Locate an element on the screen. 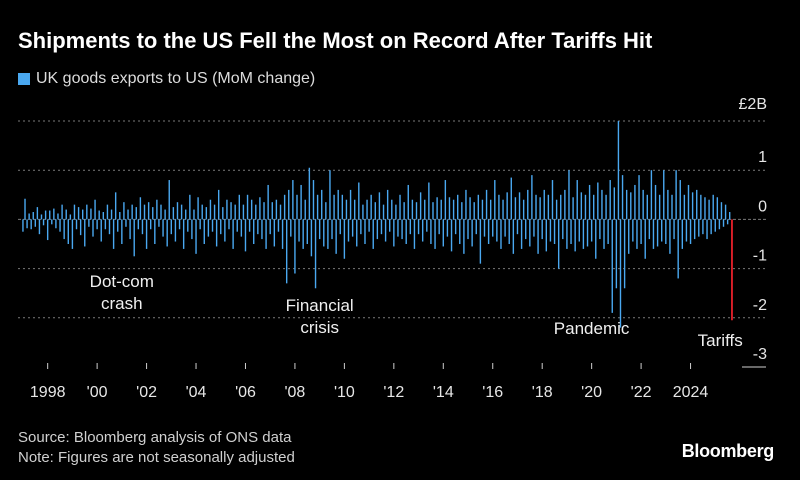  annotation-text: Pandemic is located at coordinates (592, 328).